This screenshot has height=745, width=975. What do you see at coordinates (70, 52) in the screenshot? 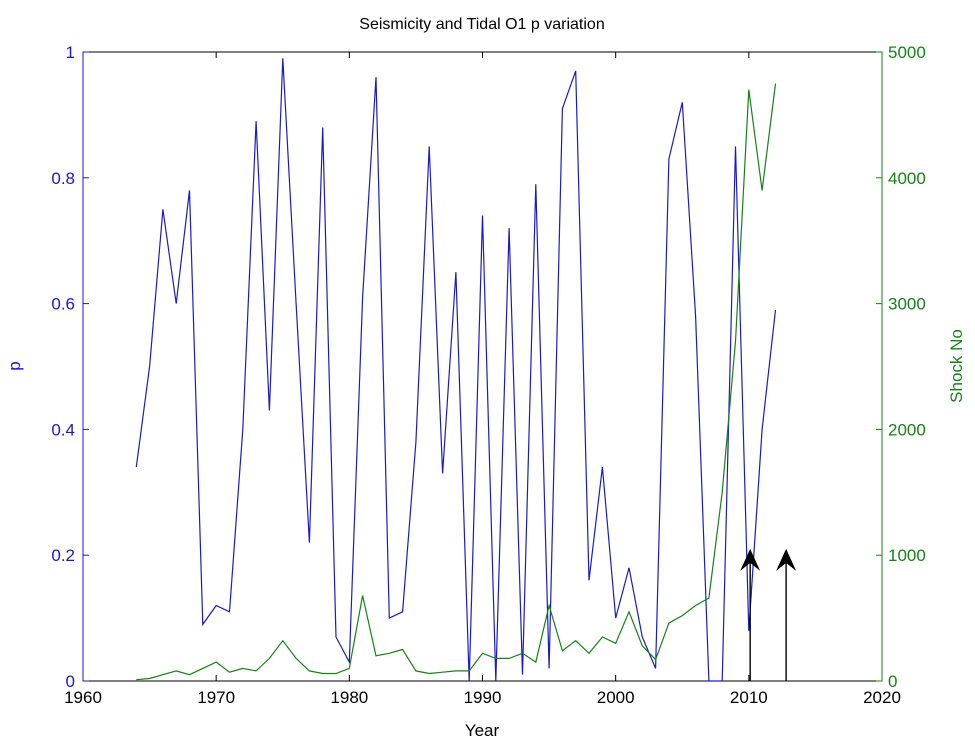
I see `y-left-tick-label: 1` at bounding box center [70, 52].